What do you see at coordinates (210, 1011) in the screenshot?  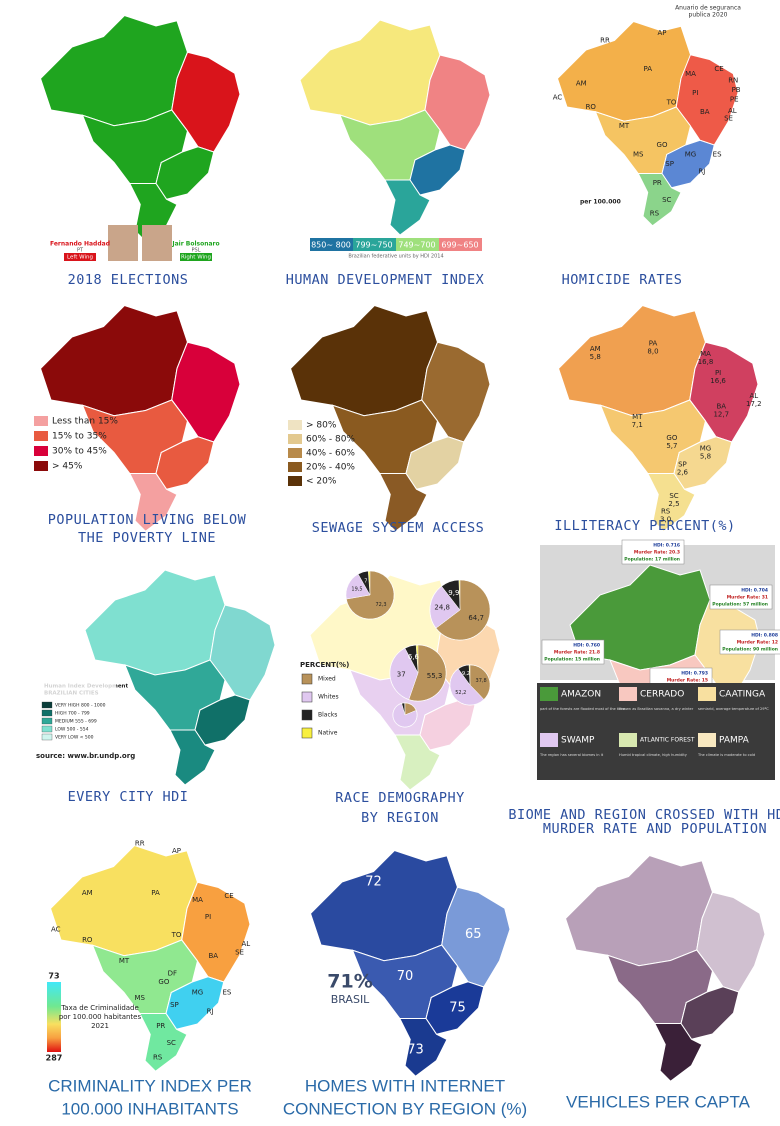 I see `state-label: RJ` at bounding box center [210, 1011].